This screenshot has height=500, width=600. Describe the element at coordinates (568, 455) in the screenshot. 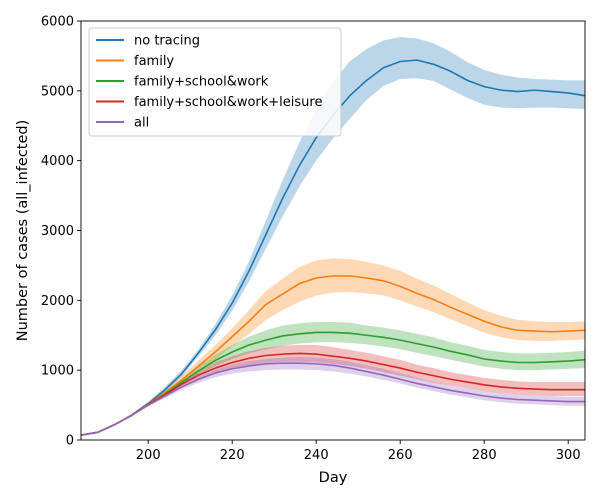

I see `x-tick-label: 300` at that location.